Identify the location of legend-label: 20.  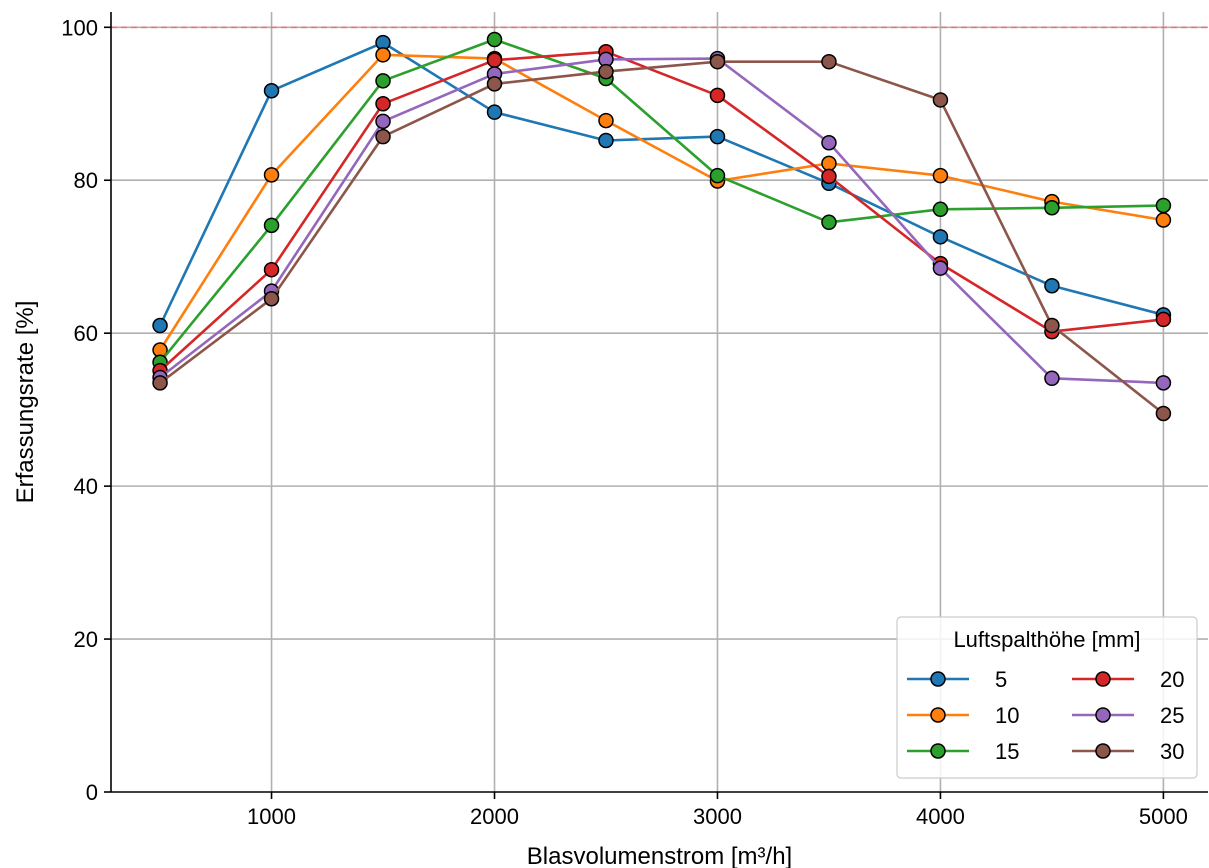
(1172, 679).